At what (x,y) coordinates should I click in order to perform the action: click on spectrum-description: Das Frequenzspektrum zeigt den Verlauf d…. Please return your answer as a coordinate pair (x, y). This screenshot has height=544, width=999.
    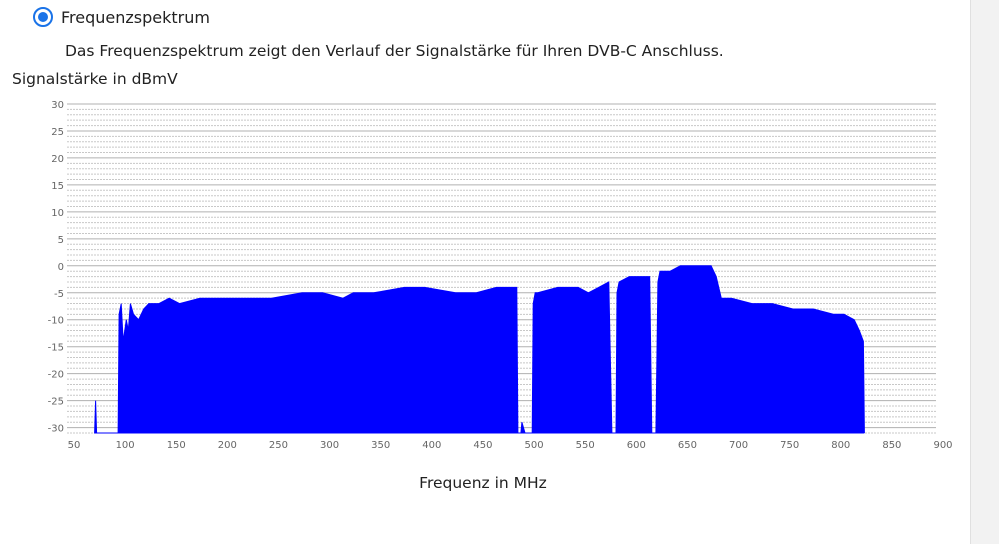
    Looking at the image, I should click on (394, 51).